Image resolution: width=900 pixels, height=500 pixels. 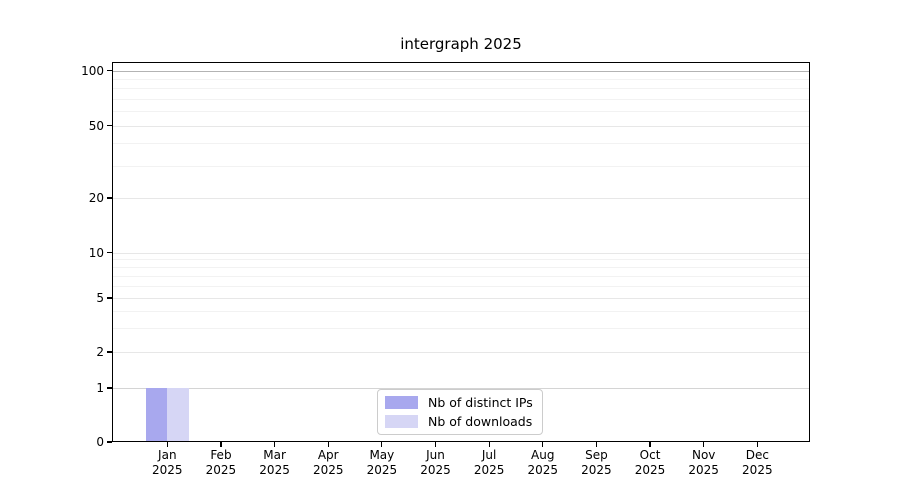 What do you see at coordinates (156, 415) in the screenshot?
I see `bar-distinct-ips` at bounding box center [156, 415].